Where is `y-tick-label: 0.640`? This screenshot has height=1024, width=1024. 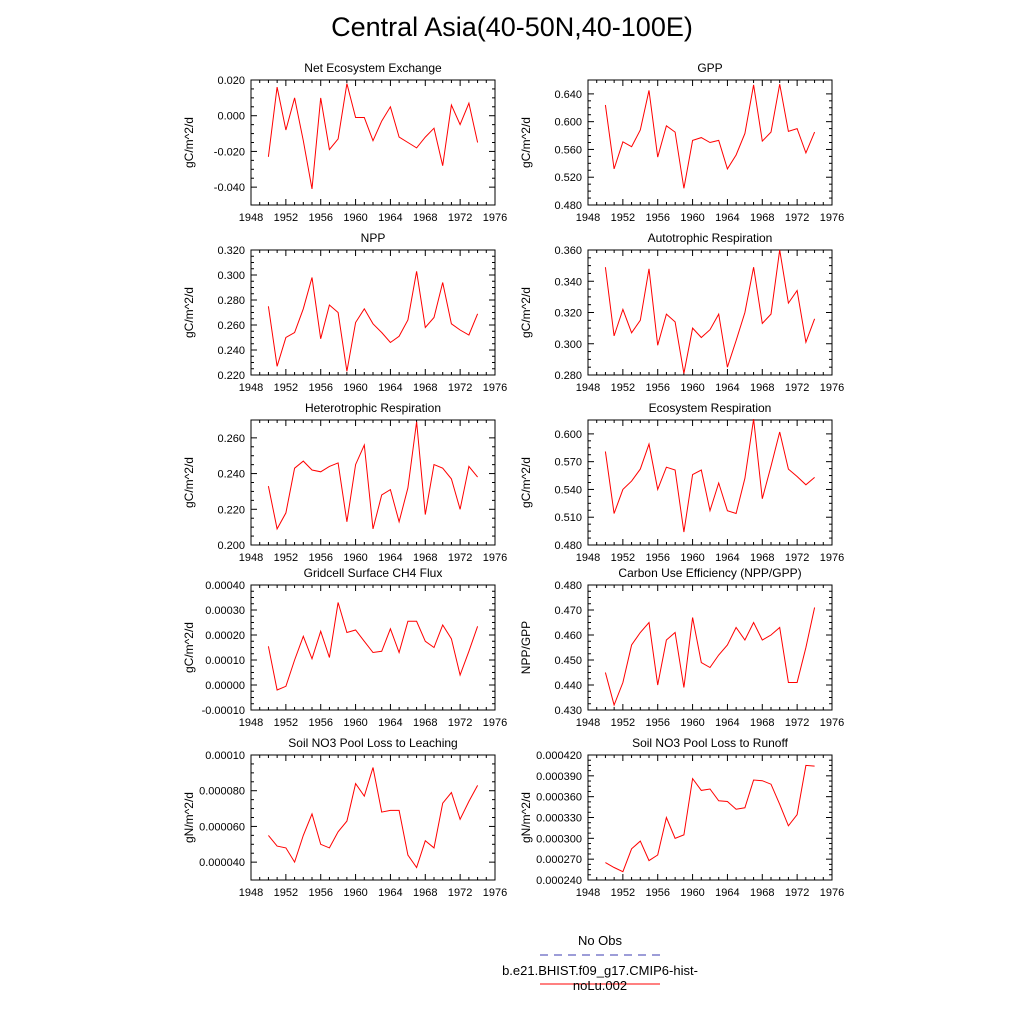 y-tick-label: 0.640 is located at coordinates (568, 95).